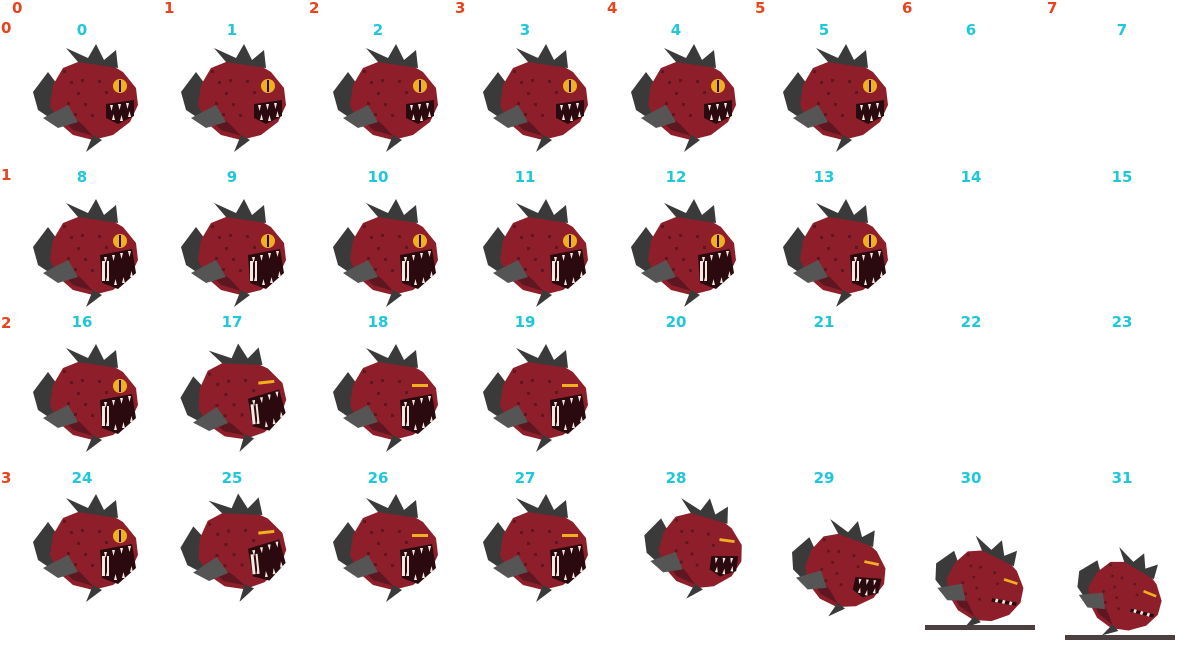 The width and height of the screenshot is (1198, 655). Describe the element at coordinates (971, 30) in the screenshot. I see `frame-label: 6` at that location.